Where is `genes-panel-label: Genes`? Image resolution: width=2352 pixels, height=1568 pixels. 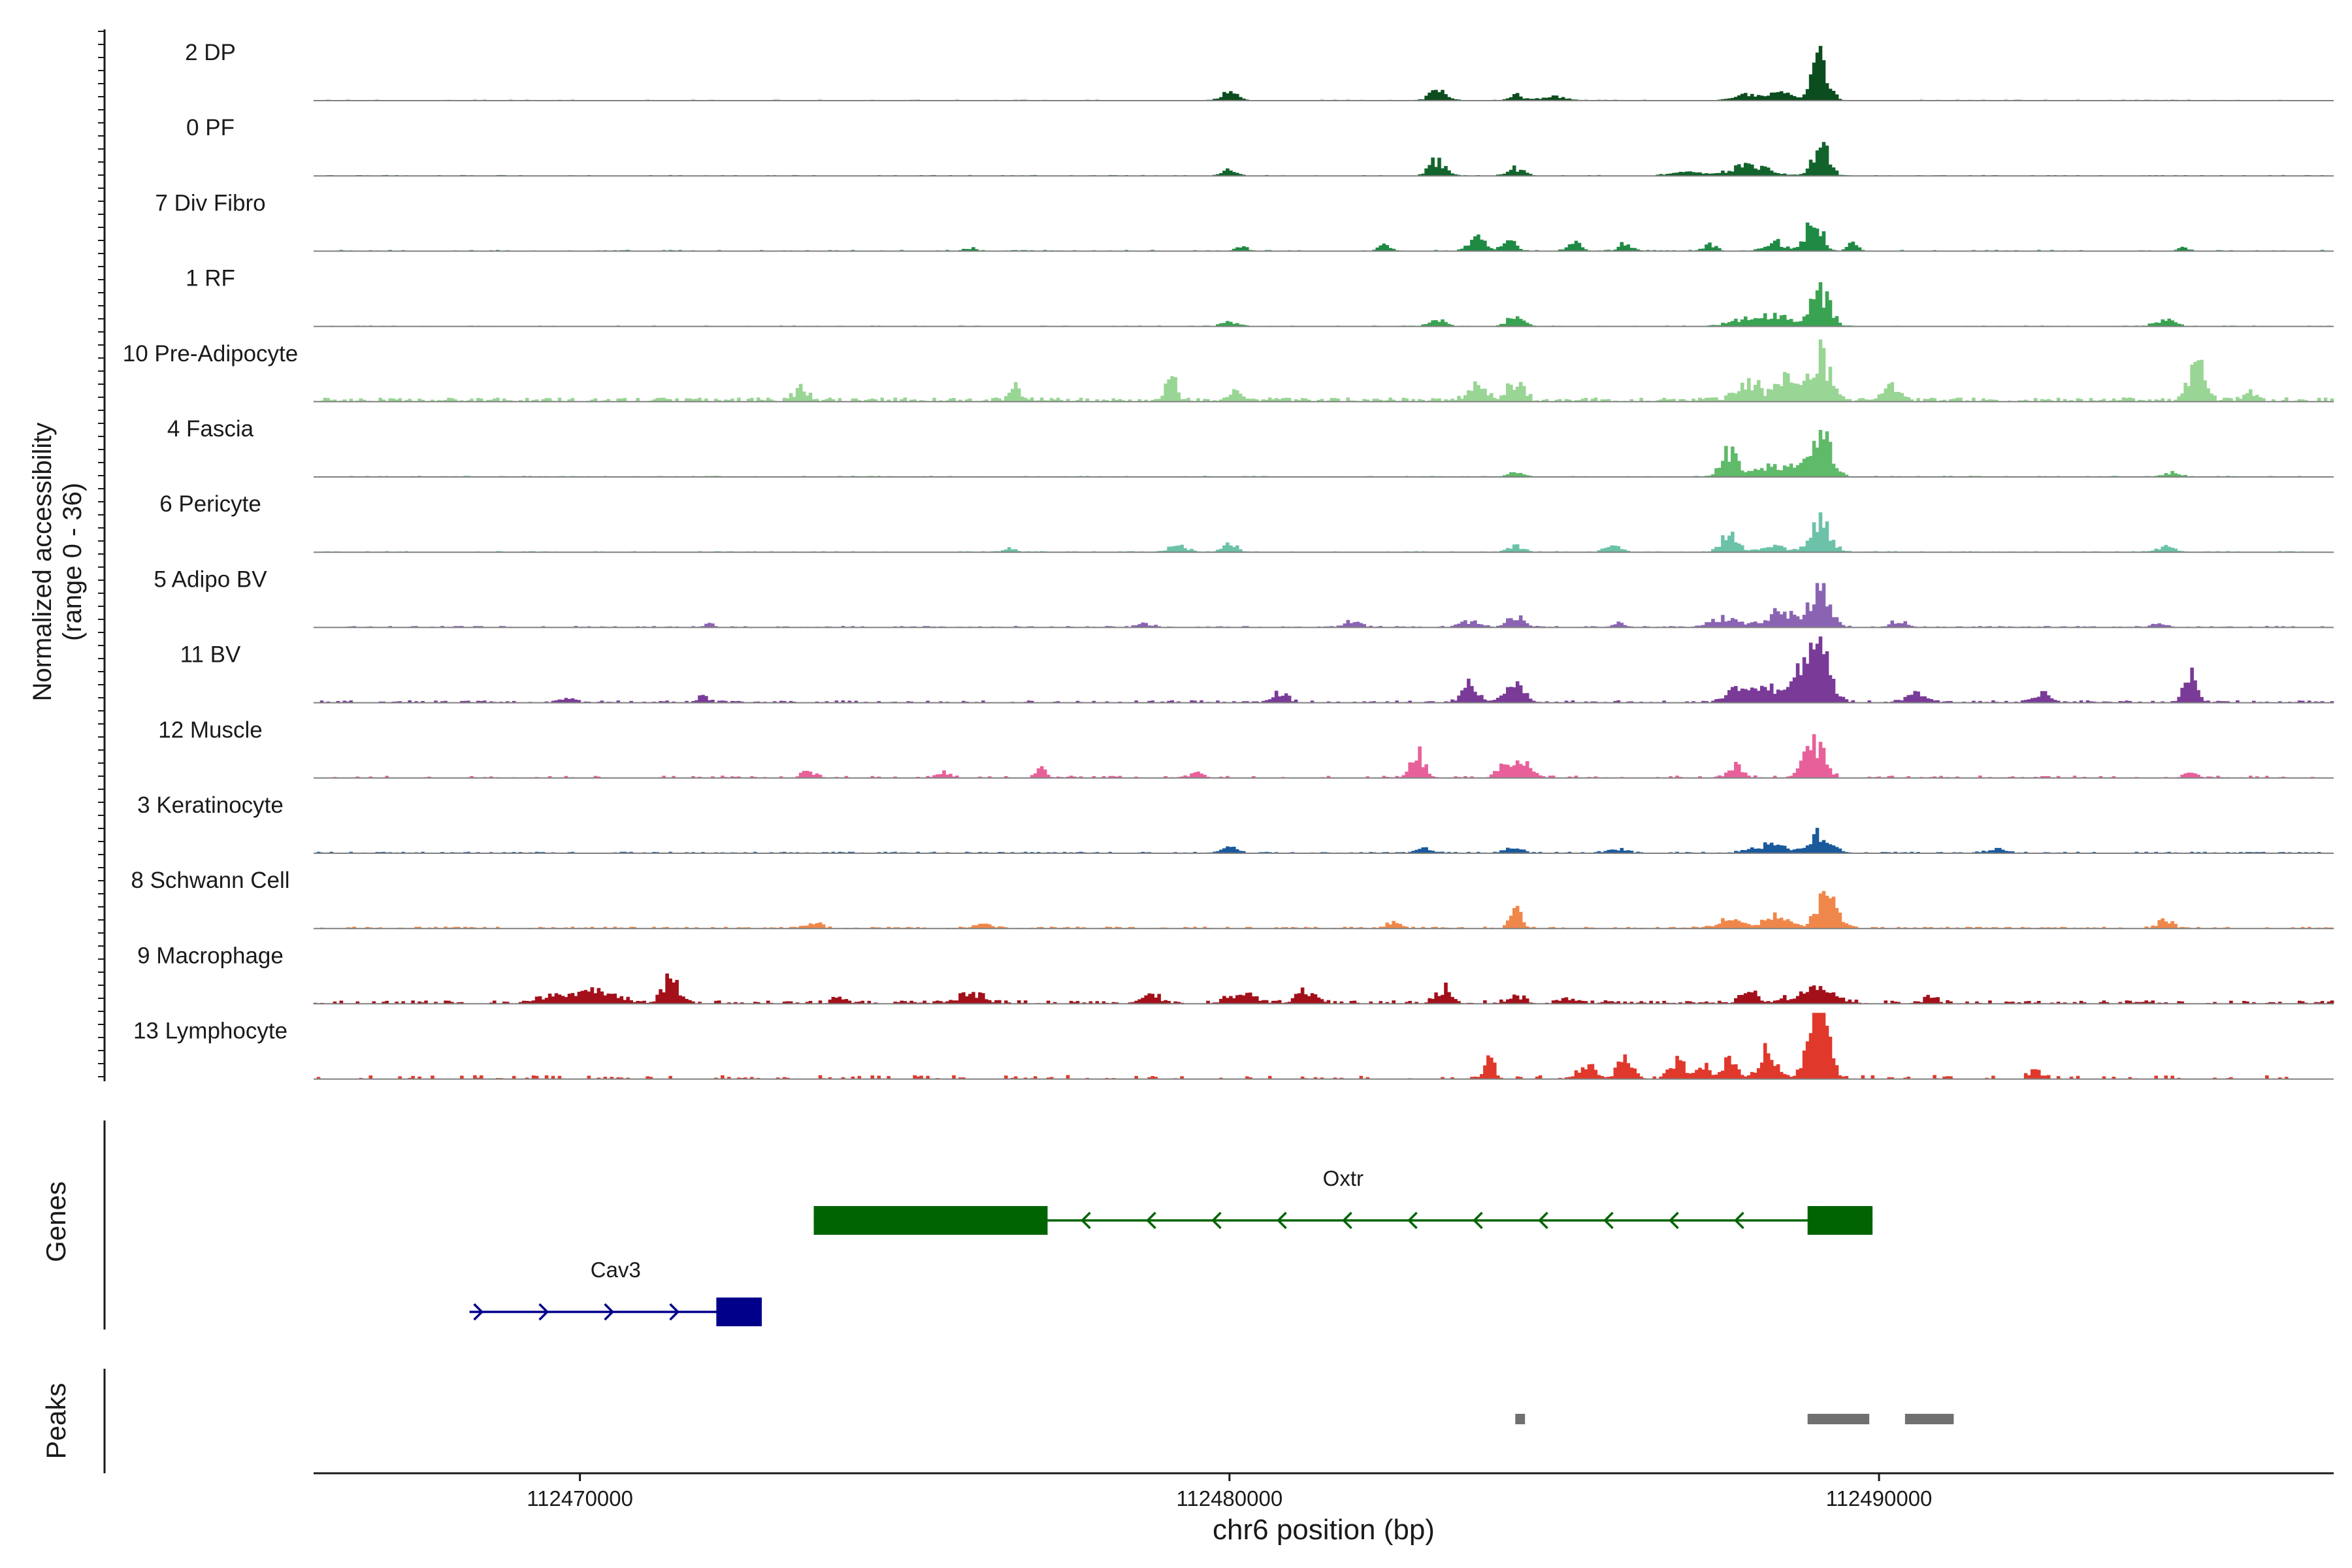 genes-panel-label: Genes is located at coordinates (56, 1221).